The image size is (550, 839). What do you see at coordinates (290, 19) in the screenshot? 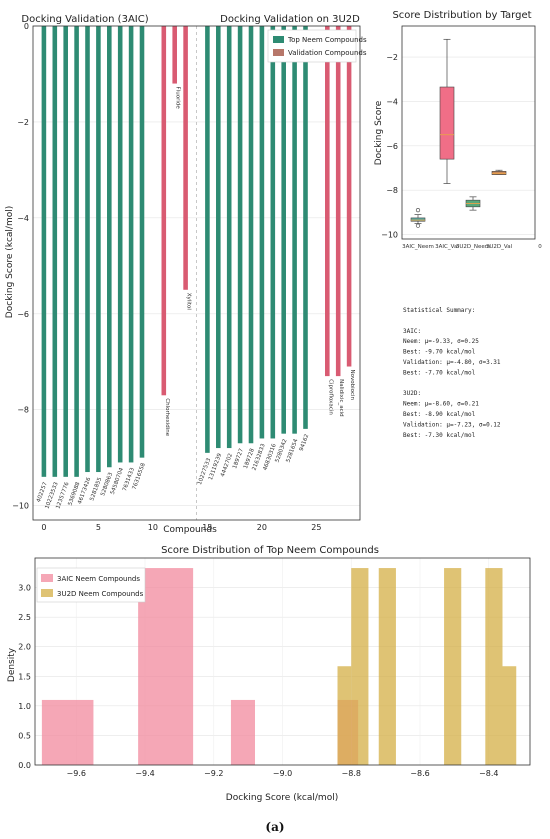
I see `chart-title-3u2d: Docking Validation on 3U2D` at bounding box center [290, 19].